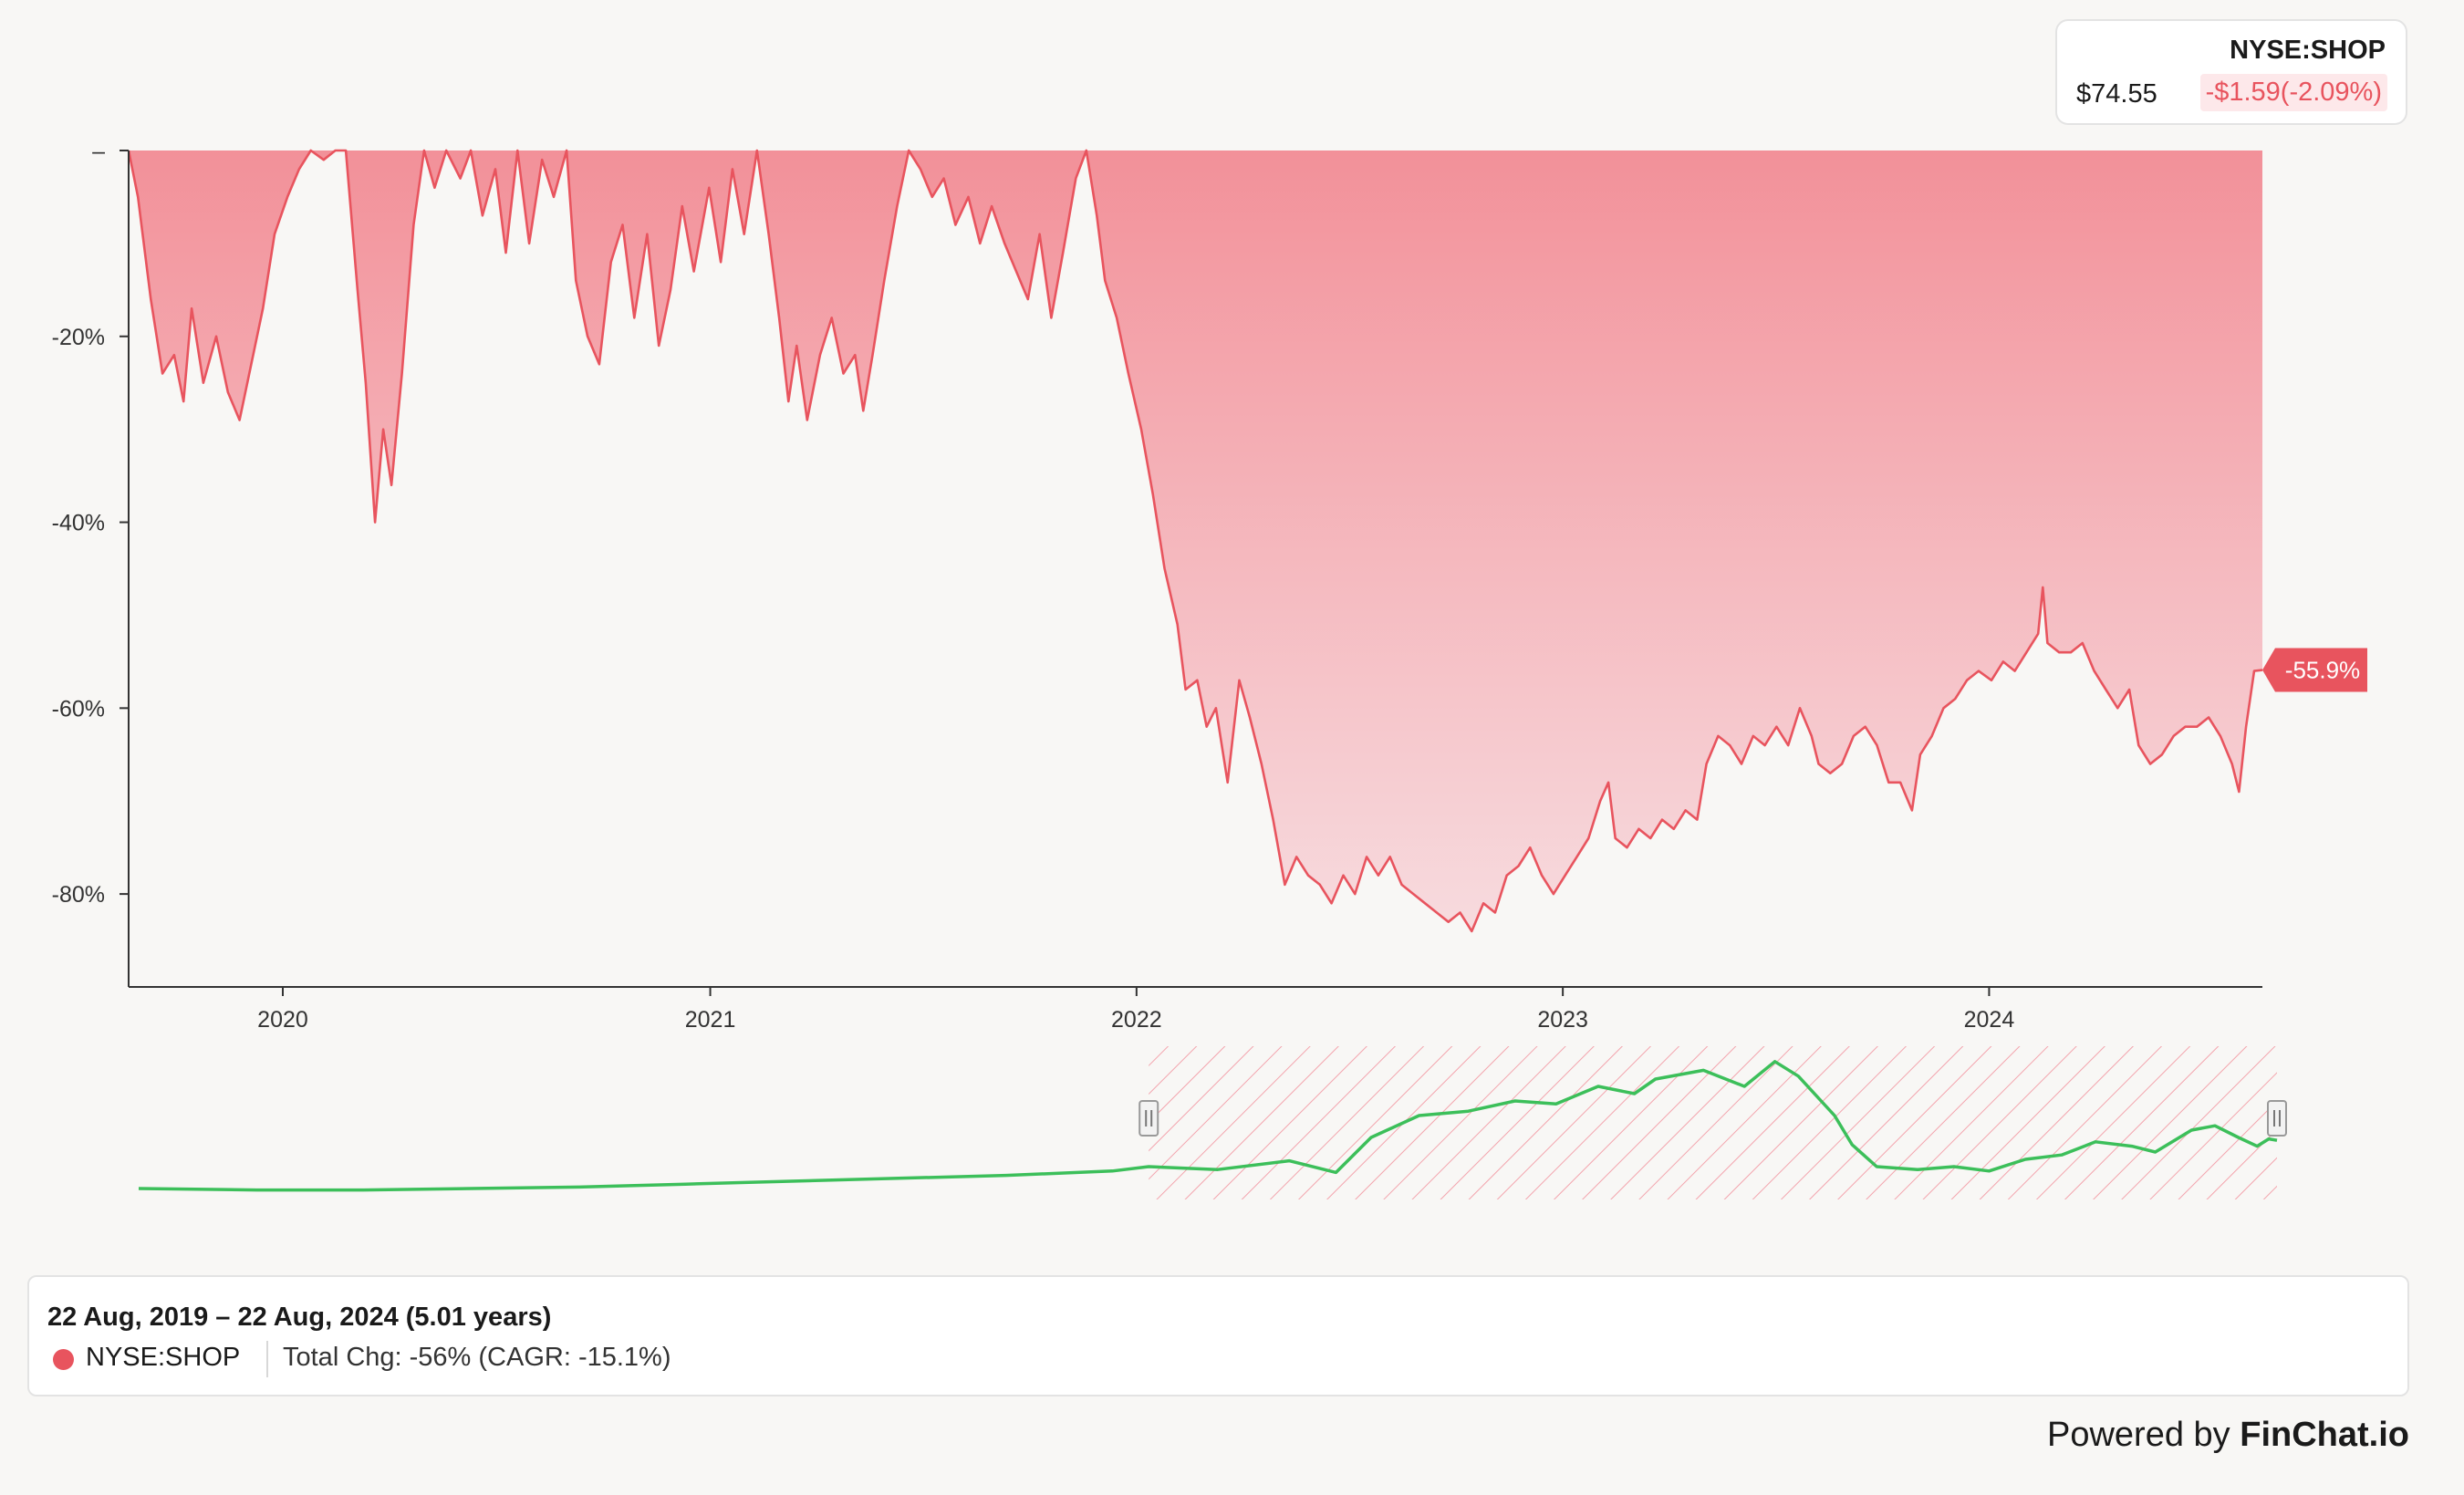 The image size is (2464, 1495). Describe the element at coordinates (1989, 1020) in the screenshot. I see `x-tick-label: 2024` at that location.